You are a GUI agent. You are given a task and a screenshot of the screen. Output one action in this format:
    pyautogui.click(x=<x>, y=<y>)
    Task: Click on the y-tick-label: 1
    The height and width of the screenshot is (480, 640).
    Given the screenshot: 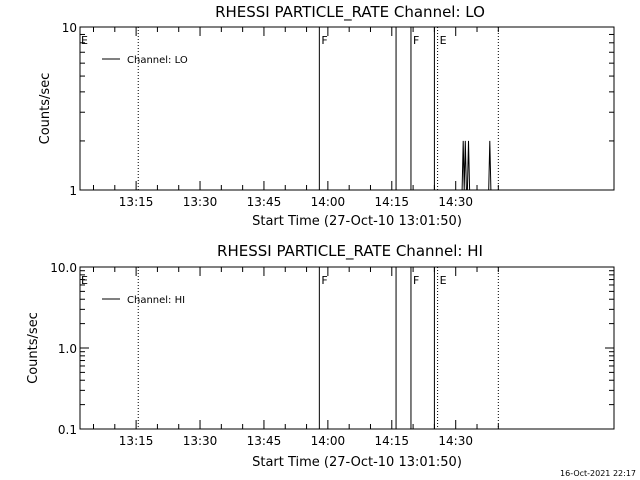 What is the action you would take?
    pyautogui.click(x=73, y=191)
    